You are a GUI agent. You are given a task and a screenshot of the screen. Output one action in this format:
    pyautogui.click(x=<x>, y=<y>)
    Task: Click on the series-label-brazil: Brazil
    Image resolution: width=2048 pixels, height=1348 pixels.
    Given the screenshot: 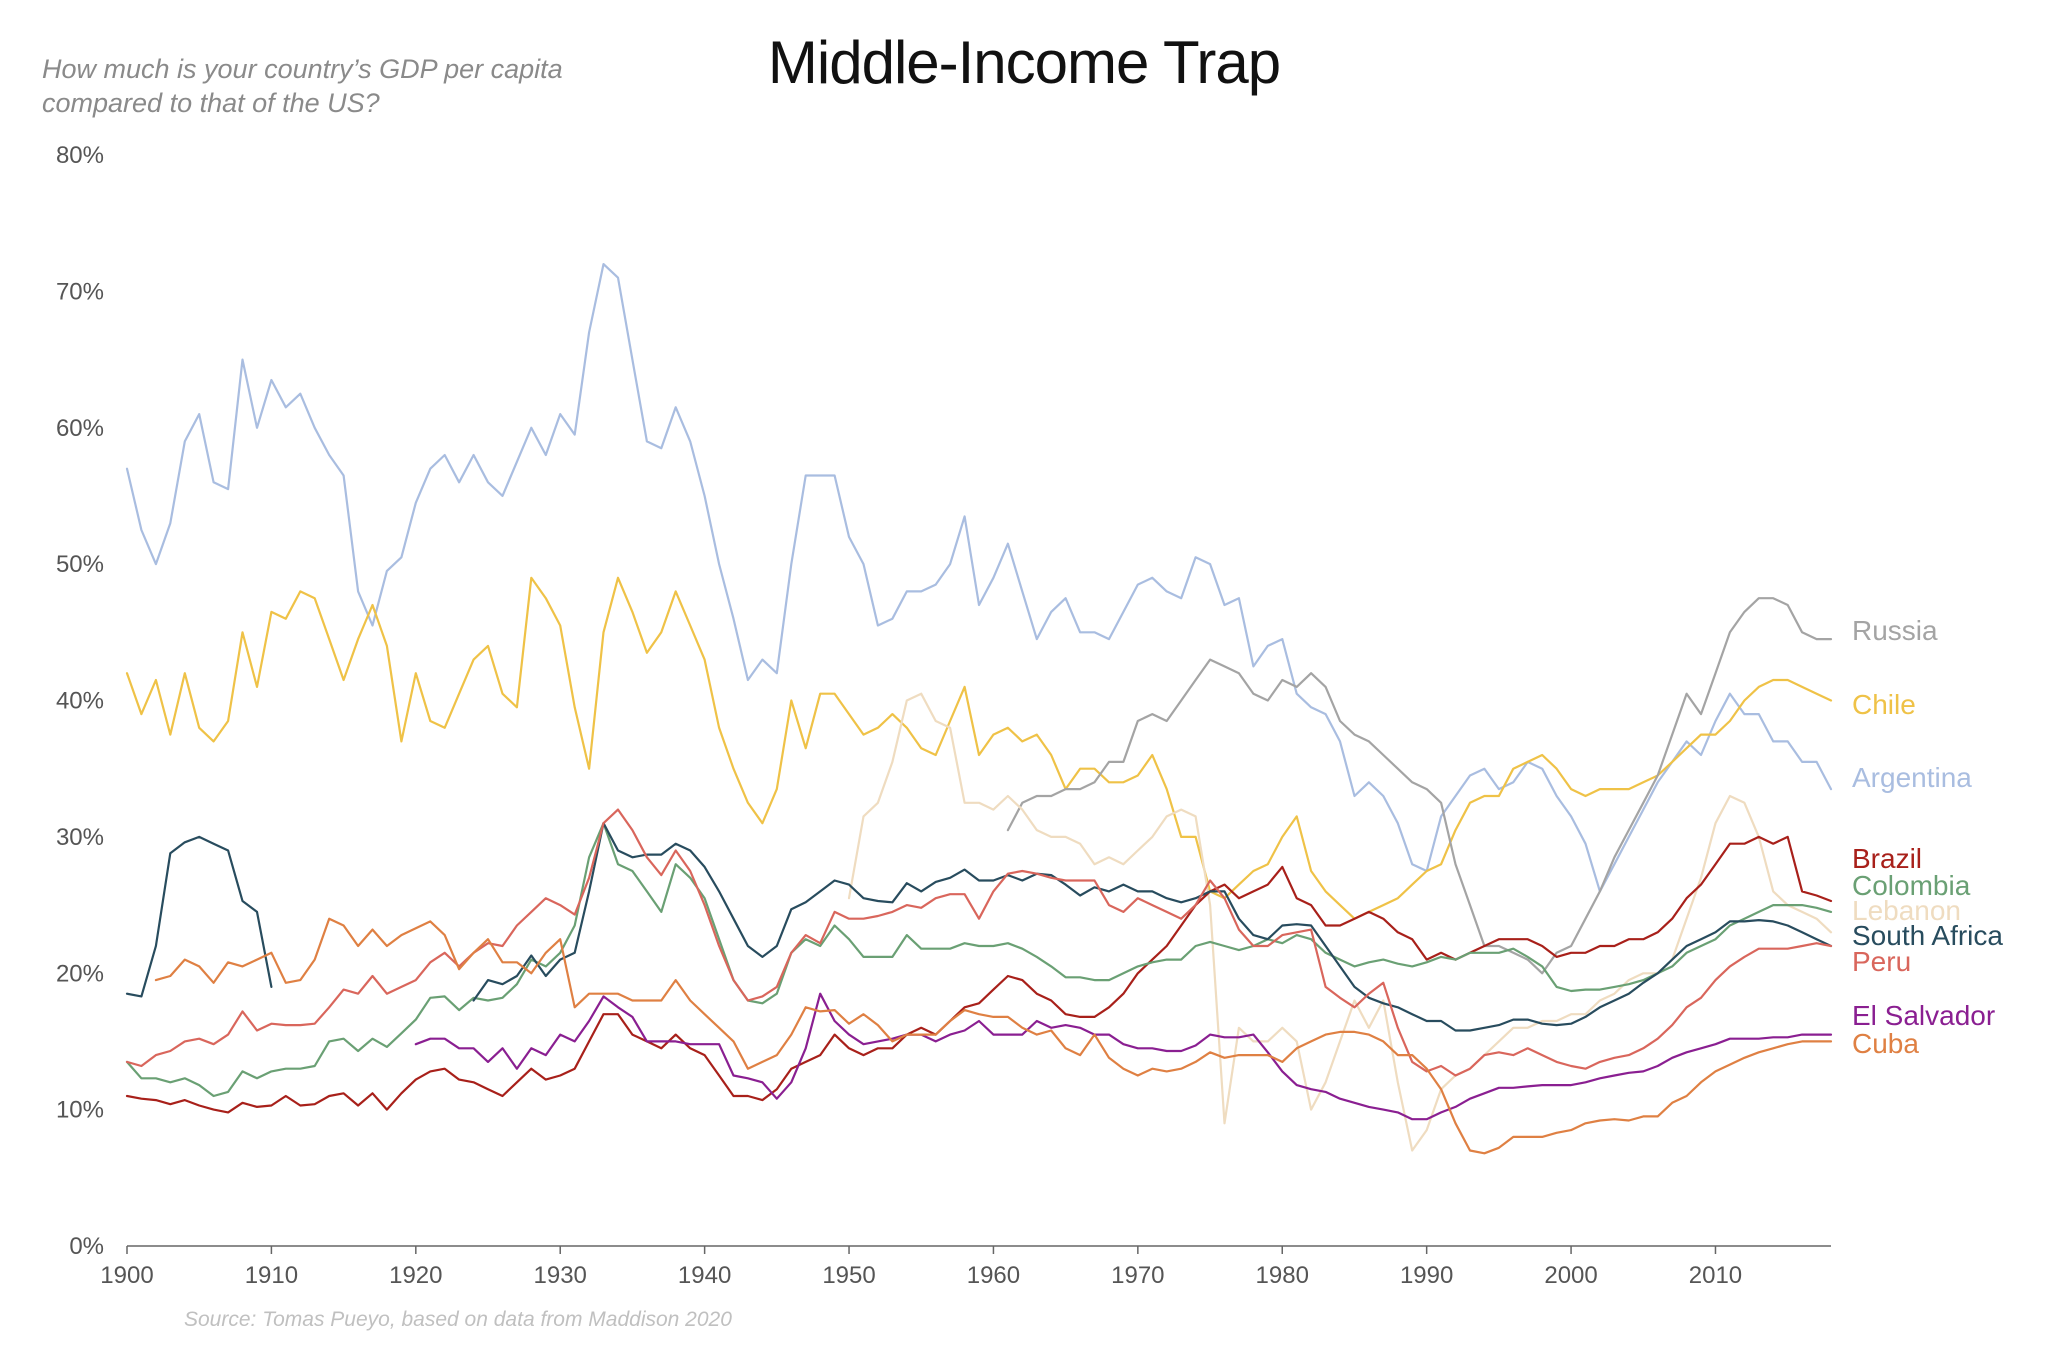 What is the action you would take?
    pyautogui.click(x=1887, y=858)
    